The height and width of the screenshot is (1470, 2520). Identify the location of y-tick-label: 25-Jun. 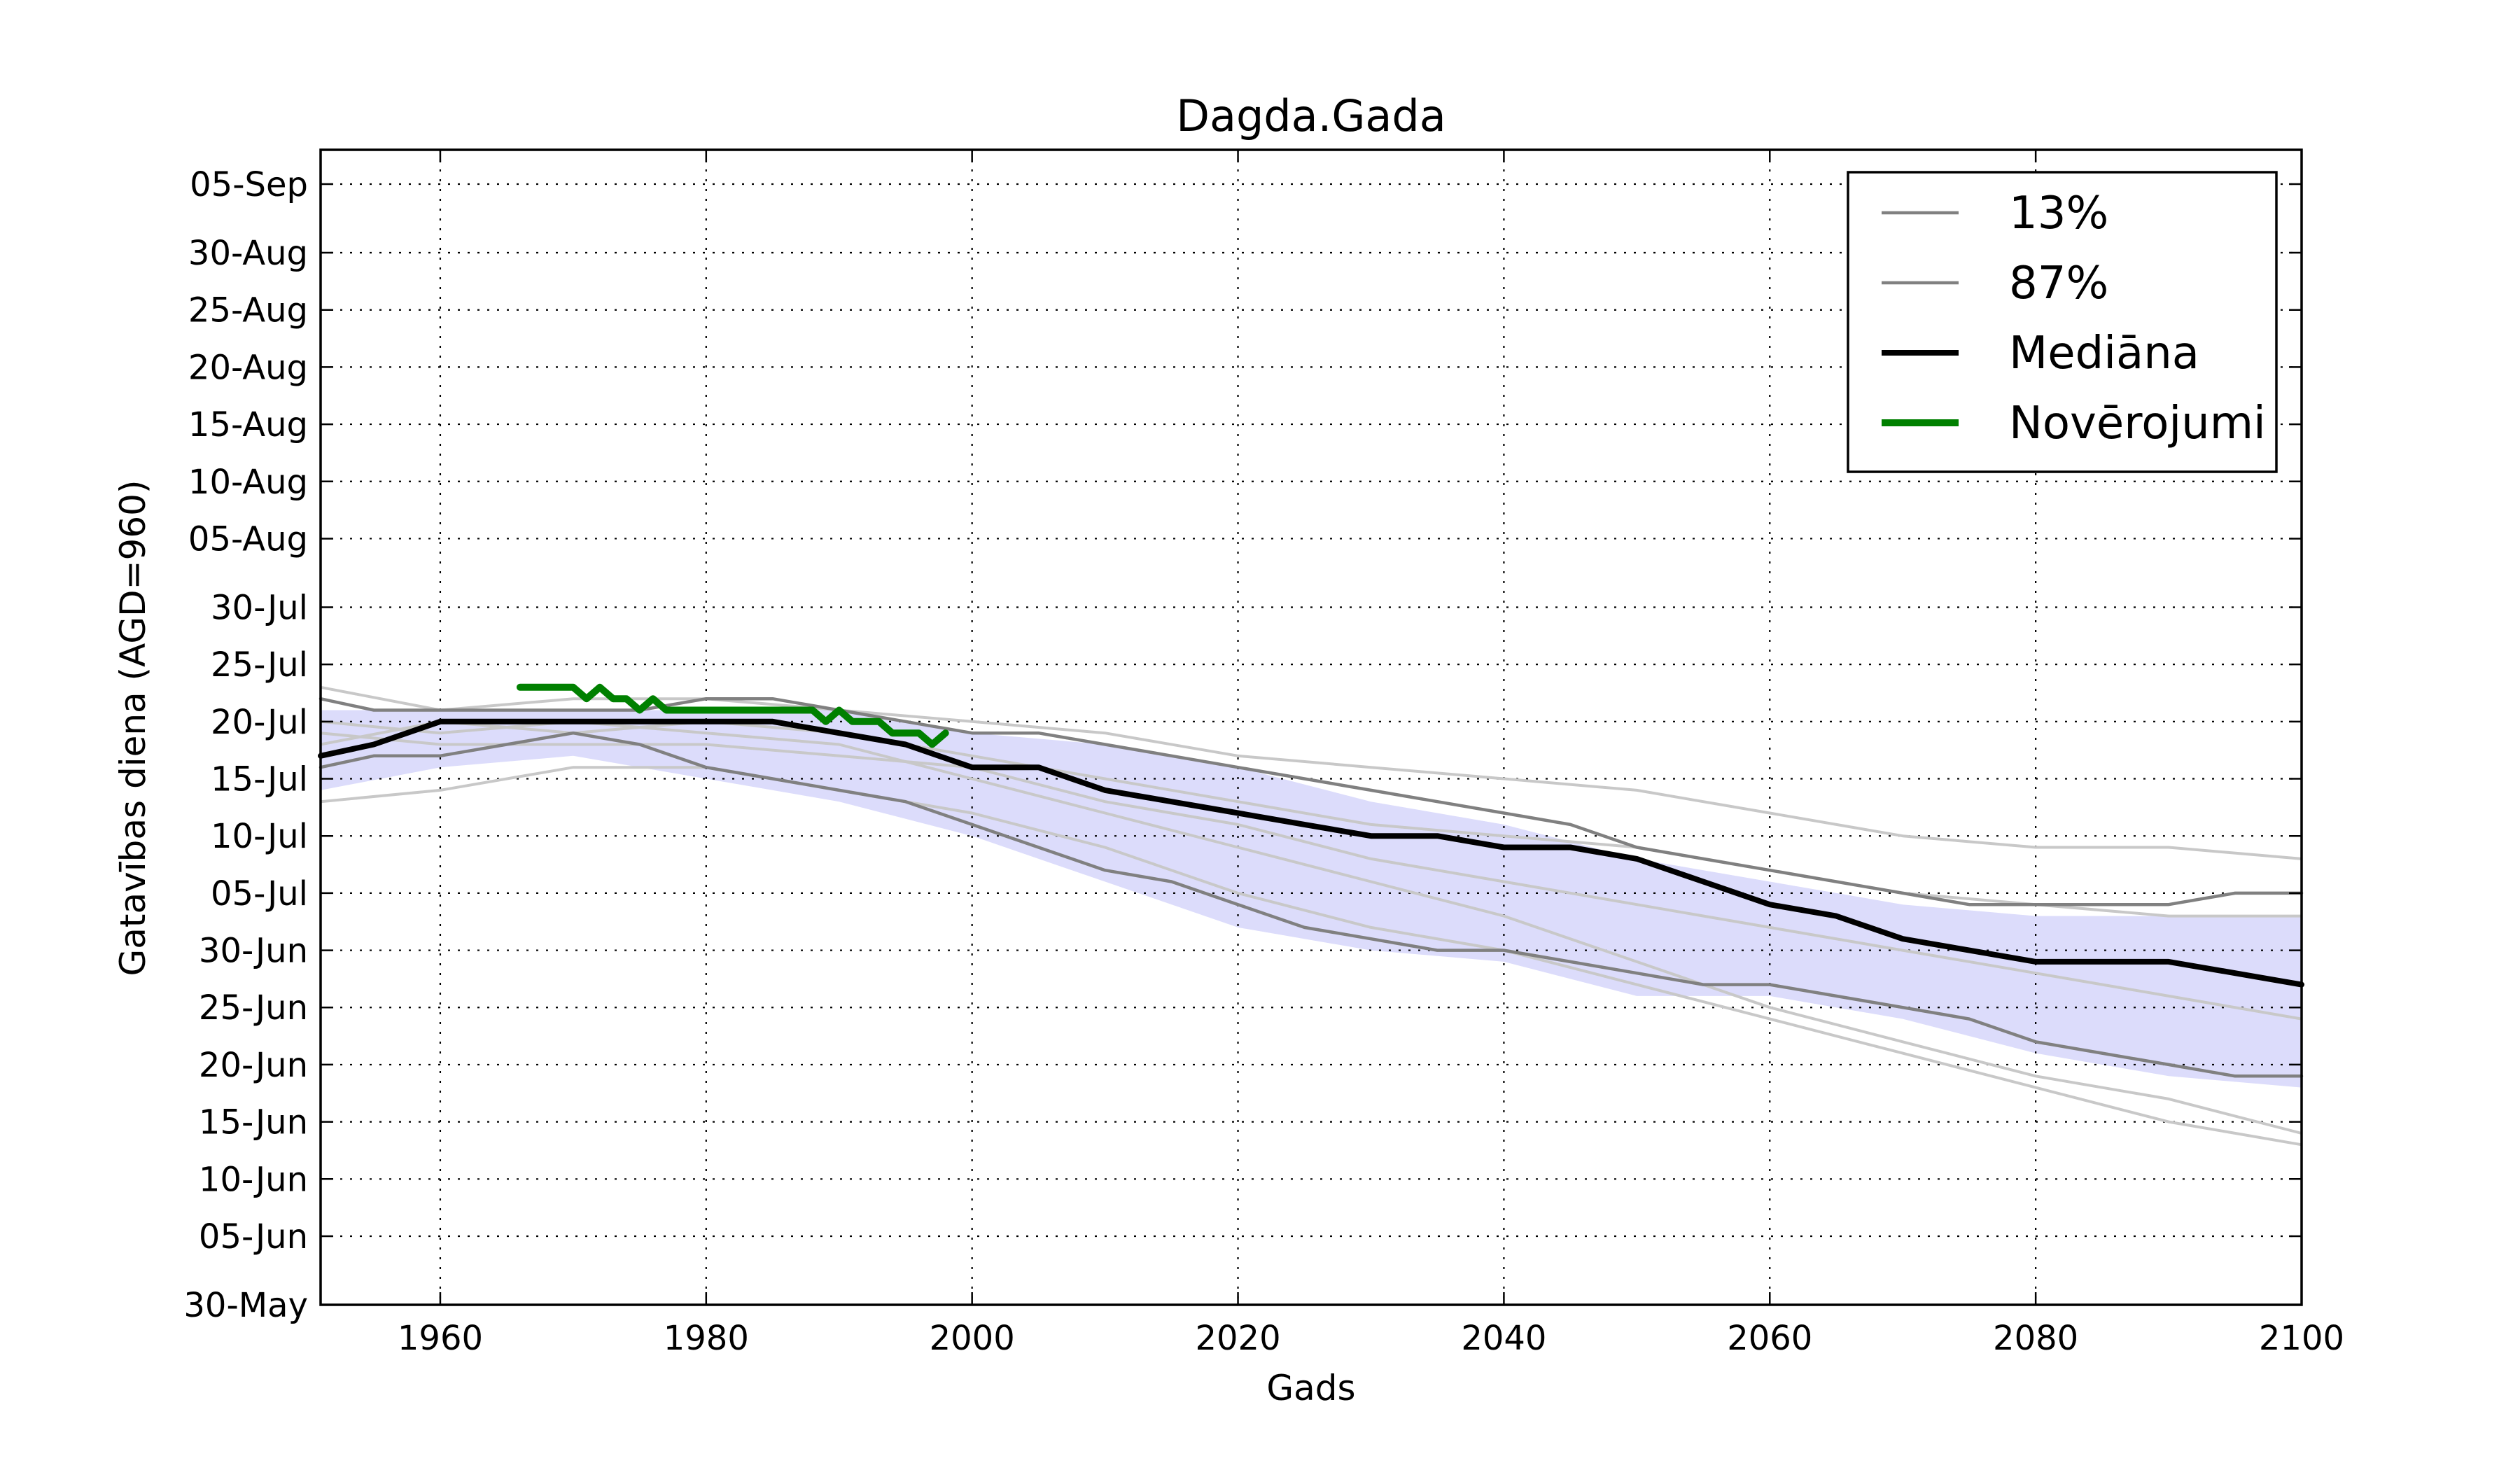
(253, 1008).